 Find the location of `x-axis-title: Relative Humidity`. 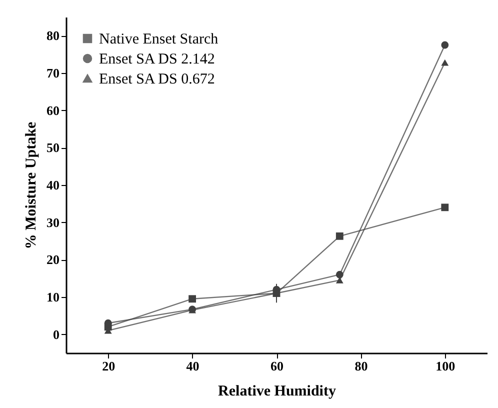

x-axis-title: Relative Humidity is located at coordinates (277, 392).